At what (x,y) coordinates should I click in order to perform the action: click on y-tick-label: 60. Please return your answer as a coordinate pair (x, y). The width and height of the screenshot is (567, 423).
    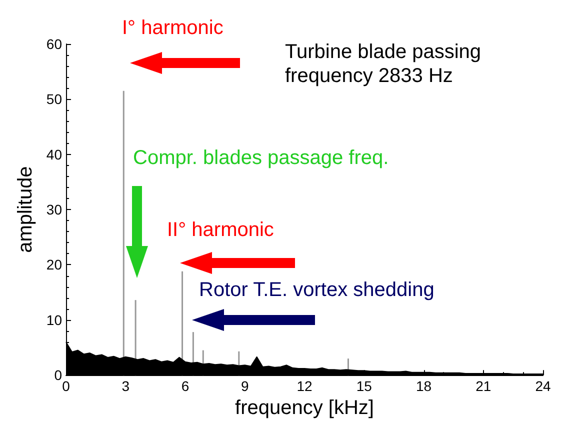
    Looking at the image, I should click on (54, 44).